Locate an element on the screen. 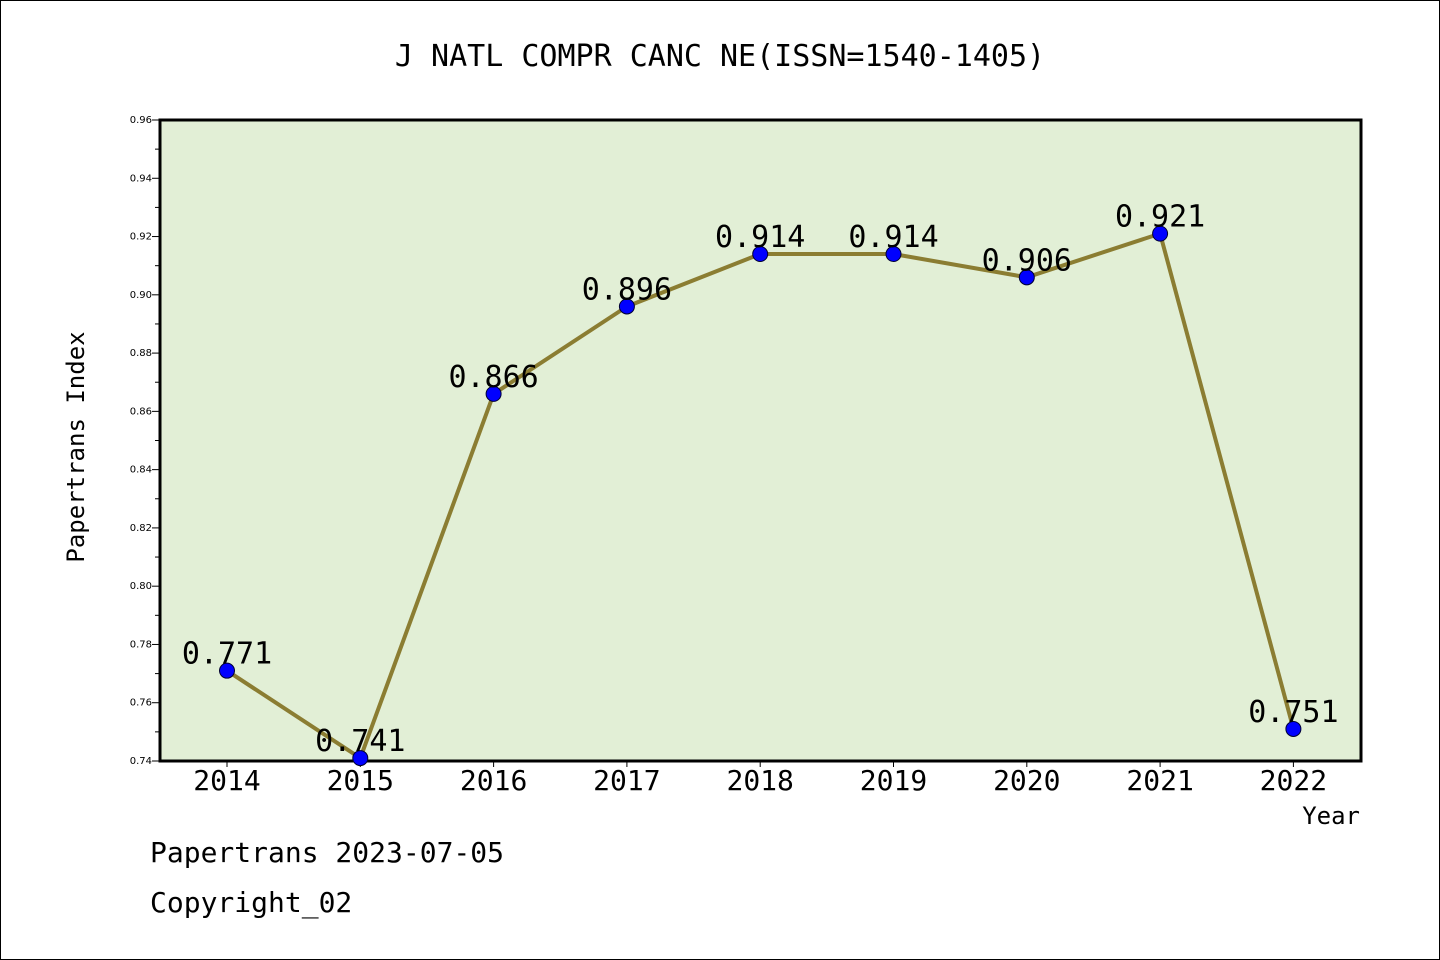  y-axis-label: Papertrans Index is located at coordinates (76, 446).